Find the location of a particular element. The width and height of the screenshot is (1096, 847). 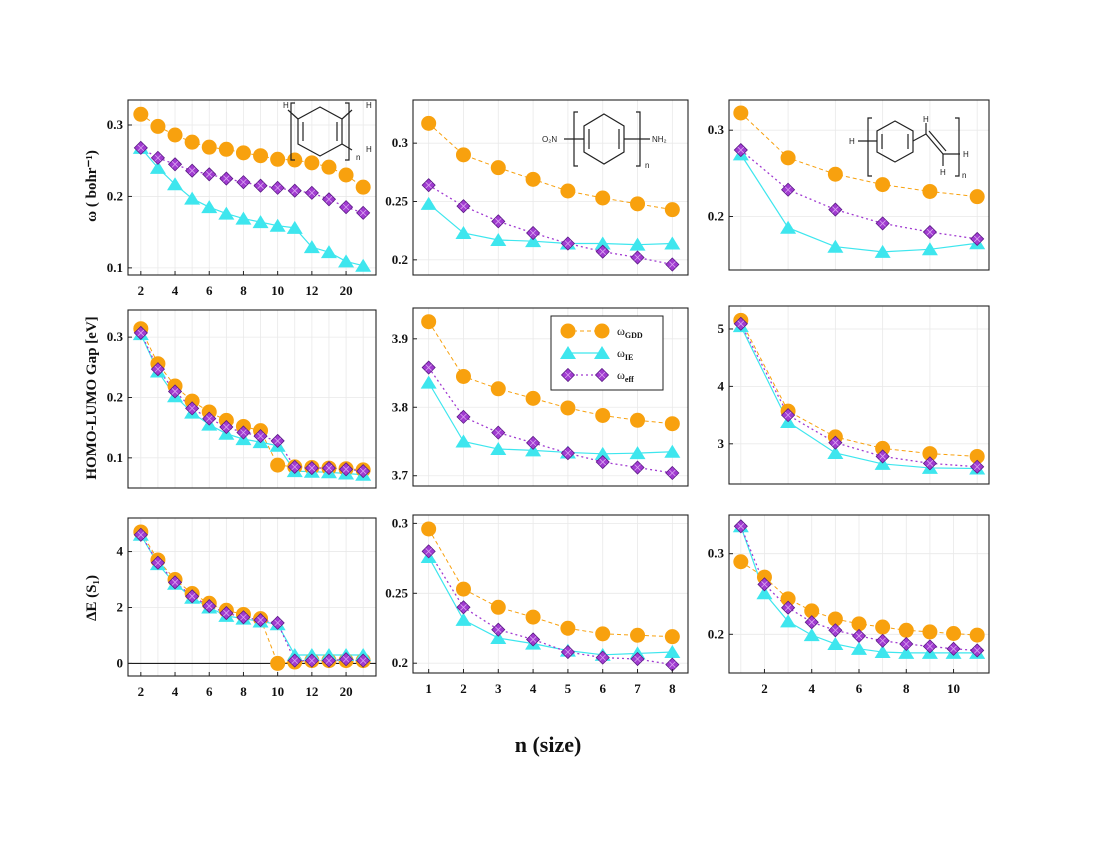

xtick-label-p8-3: 4 is located at coordinates (533, 688).